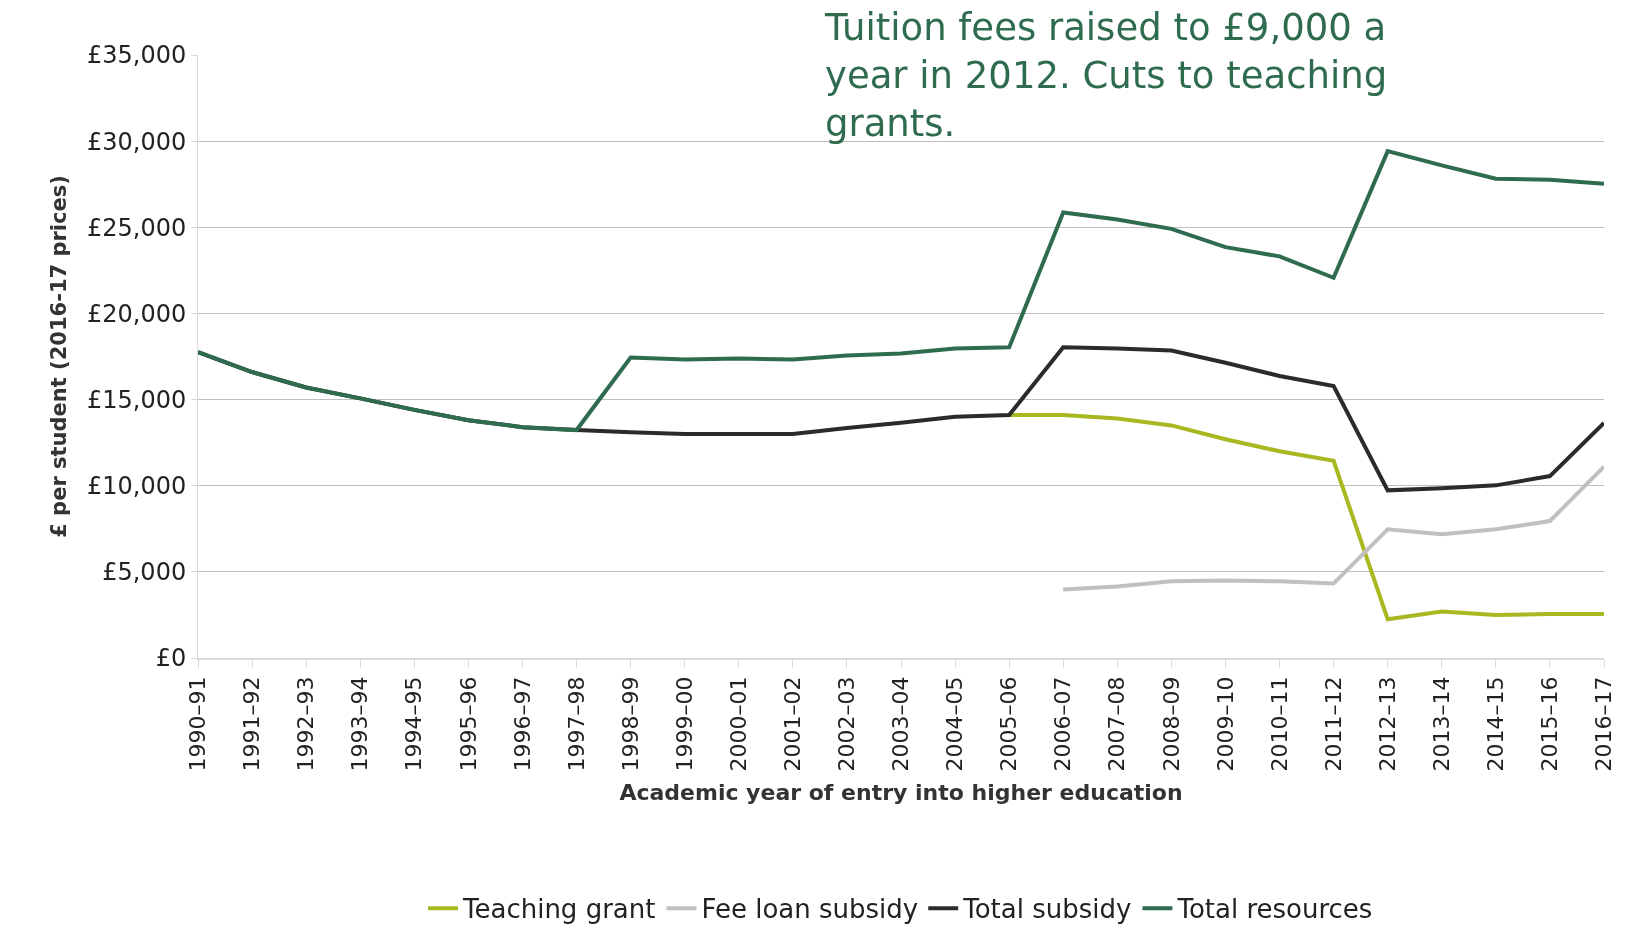 Image resolution: width=1634 pixels, height=944 pixels. Describe the element at coordinates (810, 909) in the screenshot. I see `legend-label: Fee loan subsidy` at that location.